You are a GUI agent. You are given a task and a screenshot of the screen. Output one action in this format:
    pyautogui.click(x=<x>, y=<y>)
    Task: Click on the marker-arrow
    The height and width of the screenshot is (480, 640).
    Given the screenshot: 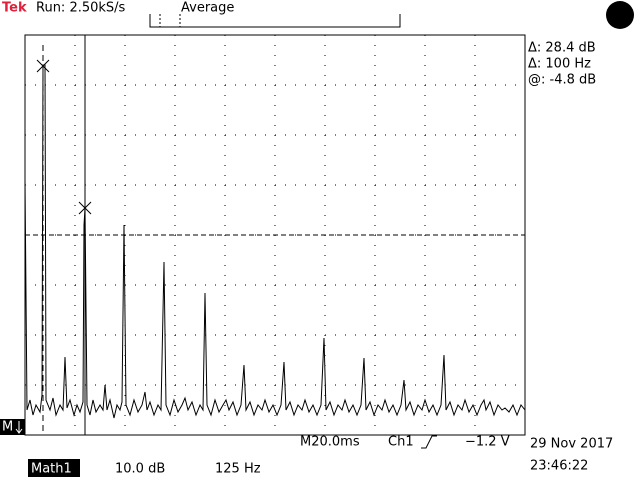 What is the action you would take?
    pyautogui.click(x=19, y=427)
    